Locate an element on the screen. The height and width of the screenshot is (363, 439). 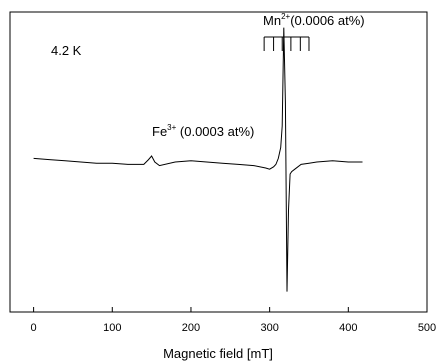
mn-superscript: 2+ is located at coordinates (285, 16).